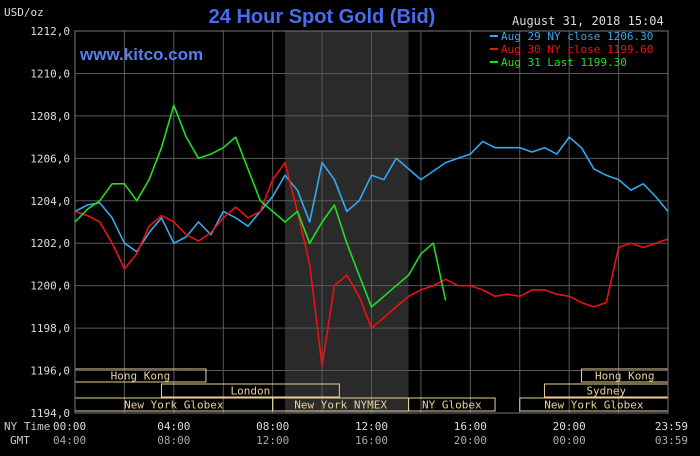 This screenshot has height=456, width=700. Describe the element at coordinates (27, 426) in the screenshot. I see `ny-time-row-label: NY Time` at that location.